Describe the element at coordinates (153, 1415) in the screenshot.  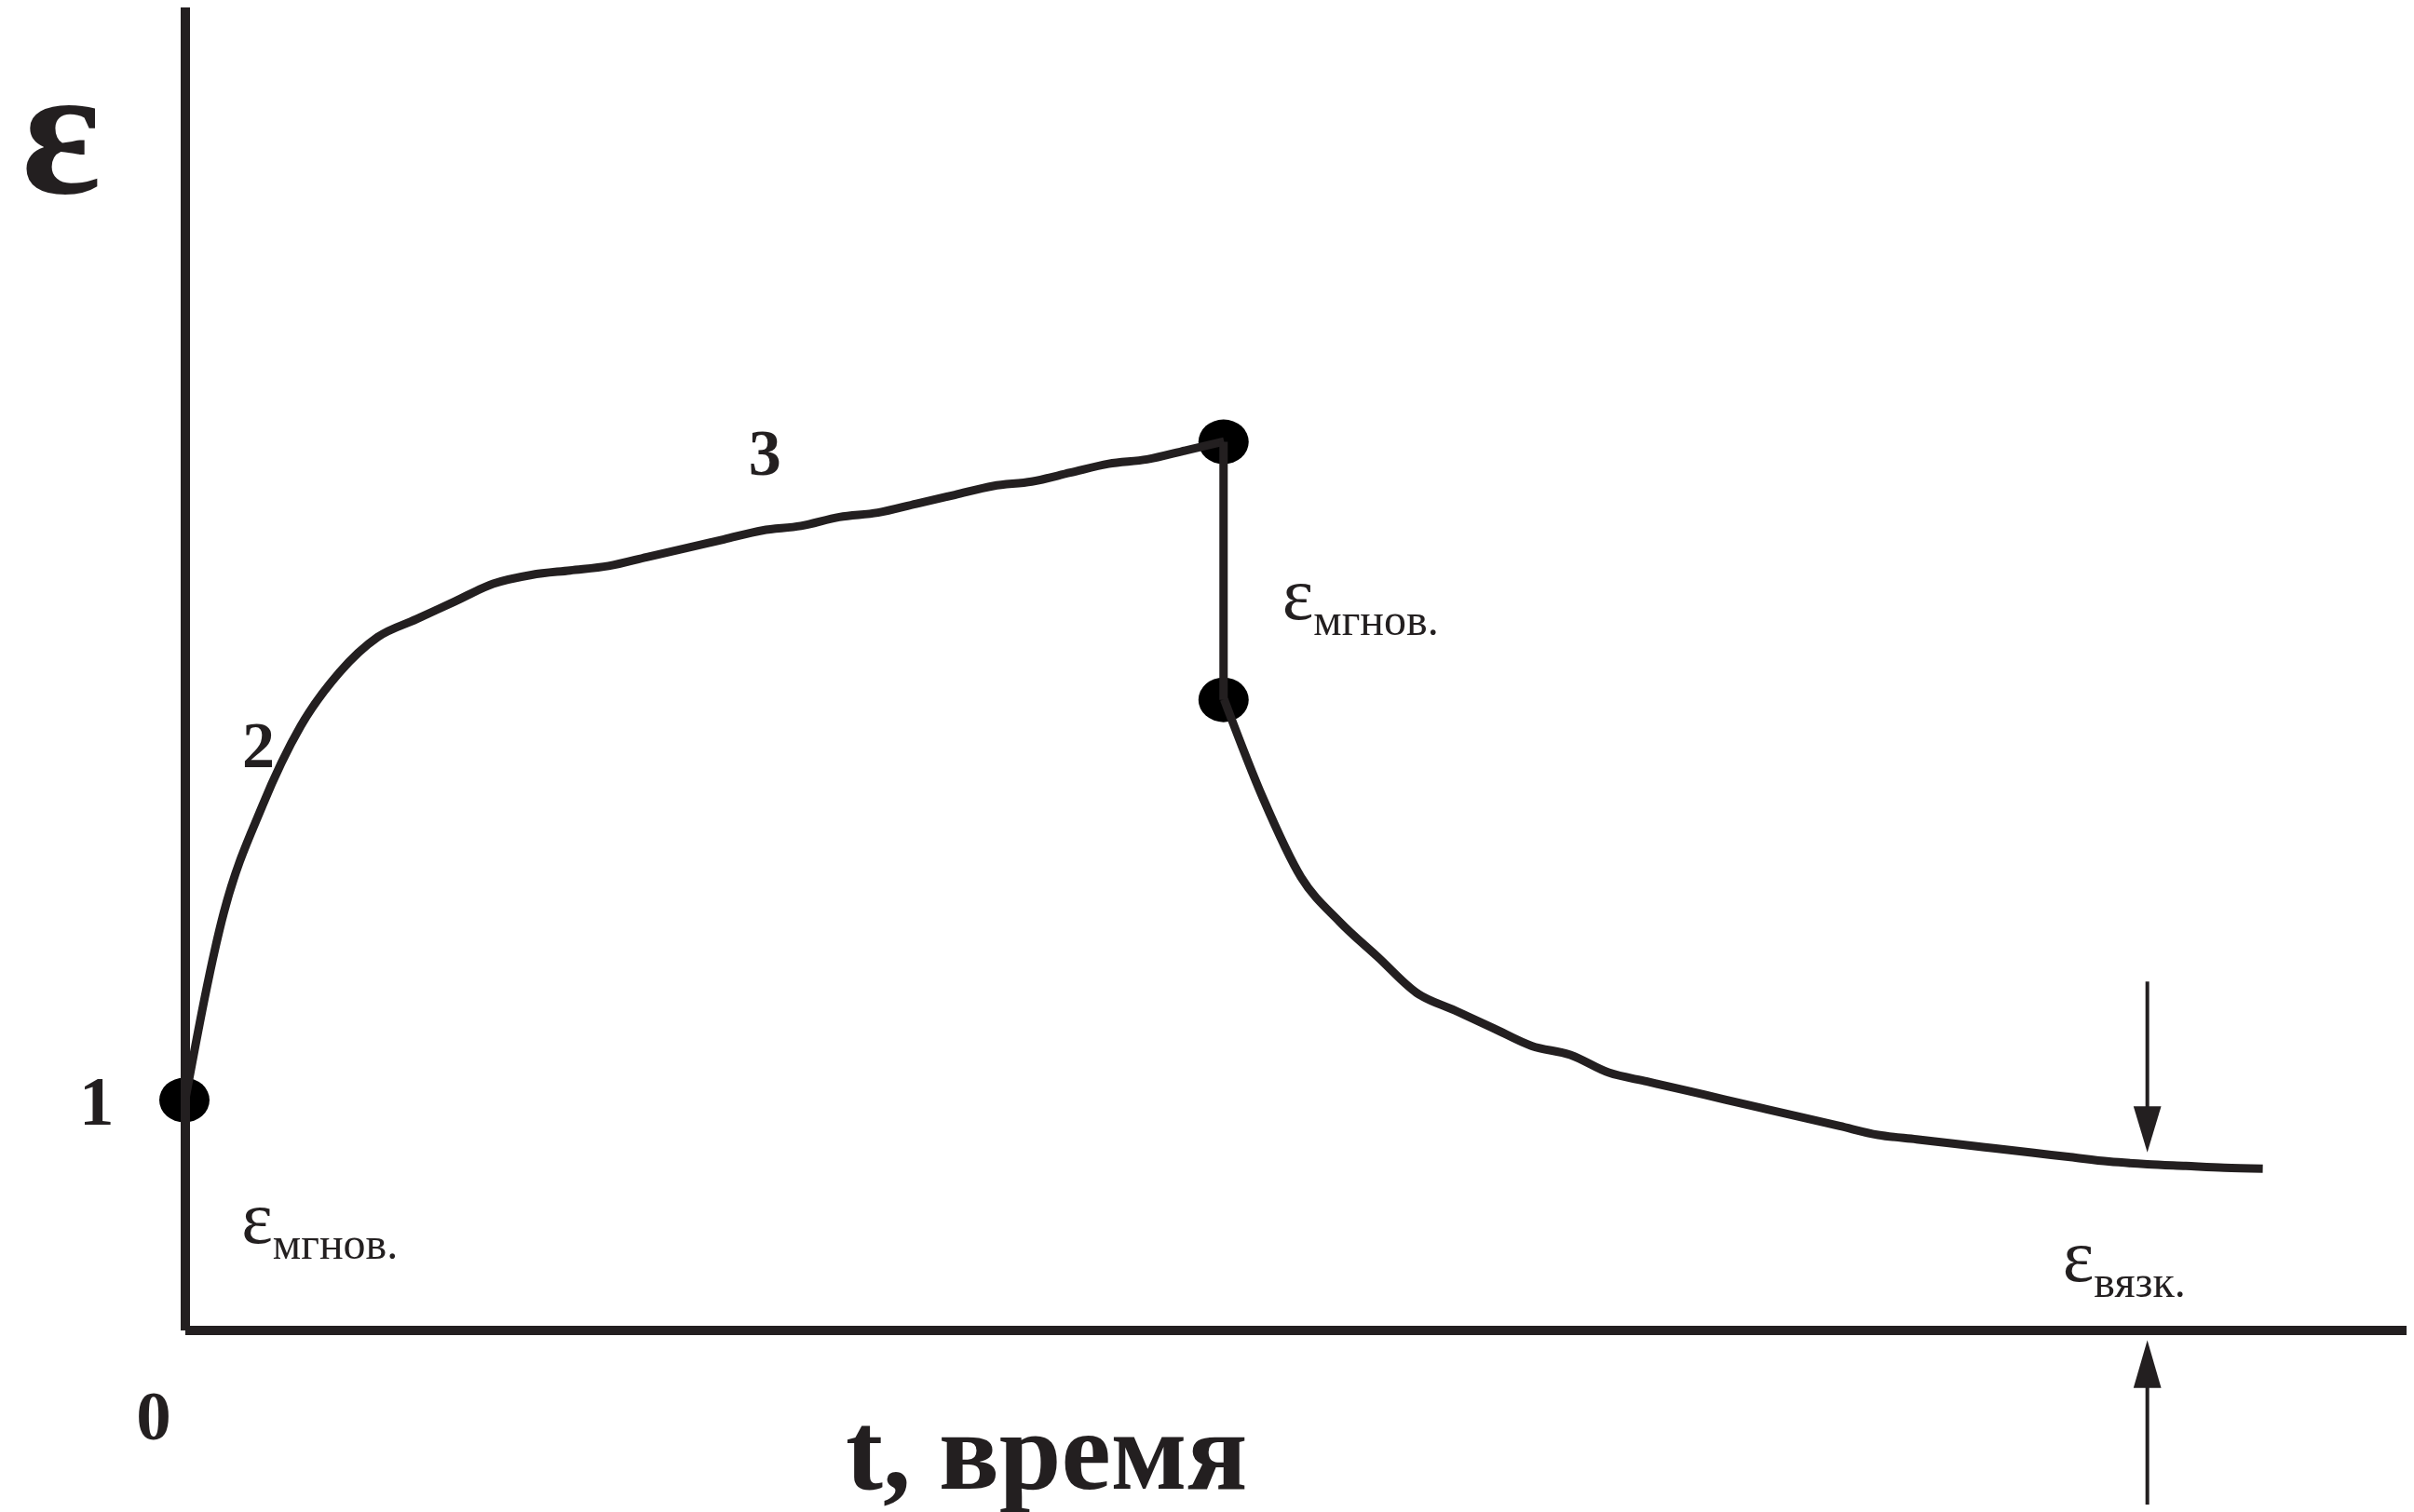
I see `text: 0` at that location.